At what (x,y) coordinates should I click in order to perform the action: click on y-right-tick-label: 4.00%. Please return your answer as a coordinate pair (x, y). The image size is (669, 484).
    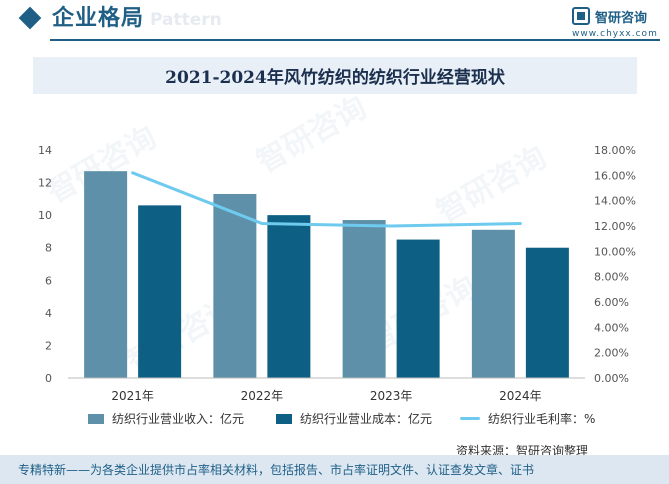
    Looking at the image, I should click on (611, 327).